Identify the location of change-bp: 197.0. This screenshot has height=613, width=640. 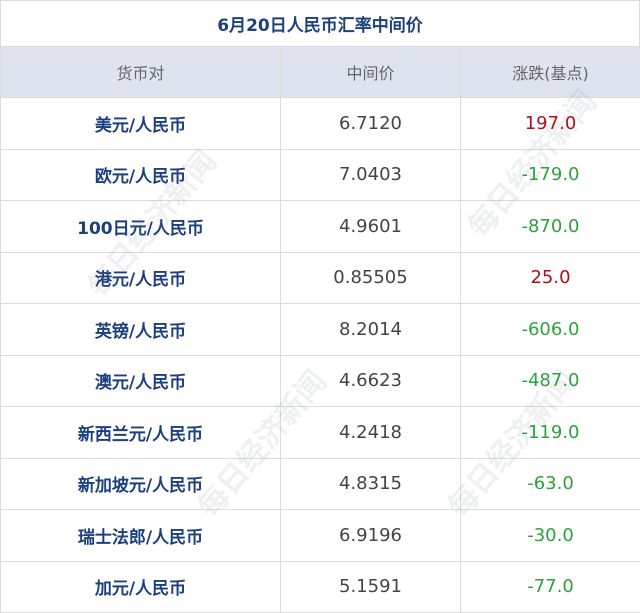
(550, 123).